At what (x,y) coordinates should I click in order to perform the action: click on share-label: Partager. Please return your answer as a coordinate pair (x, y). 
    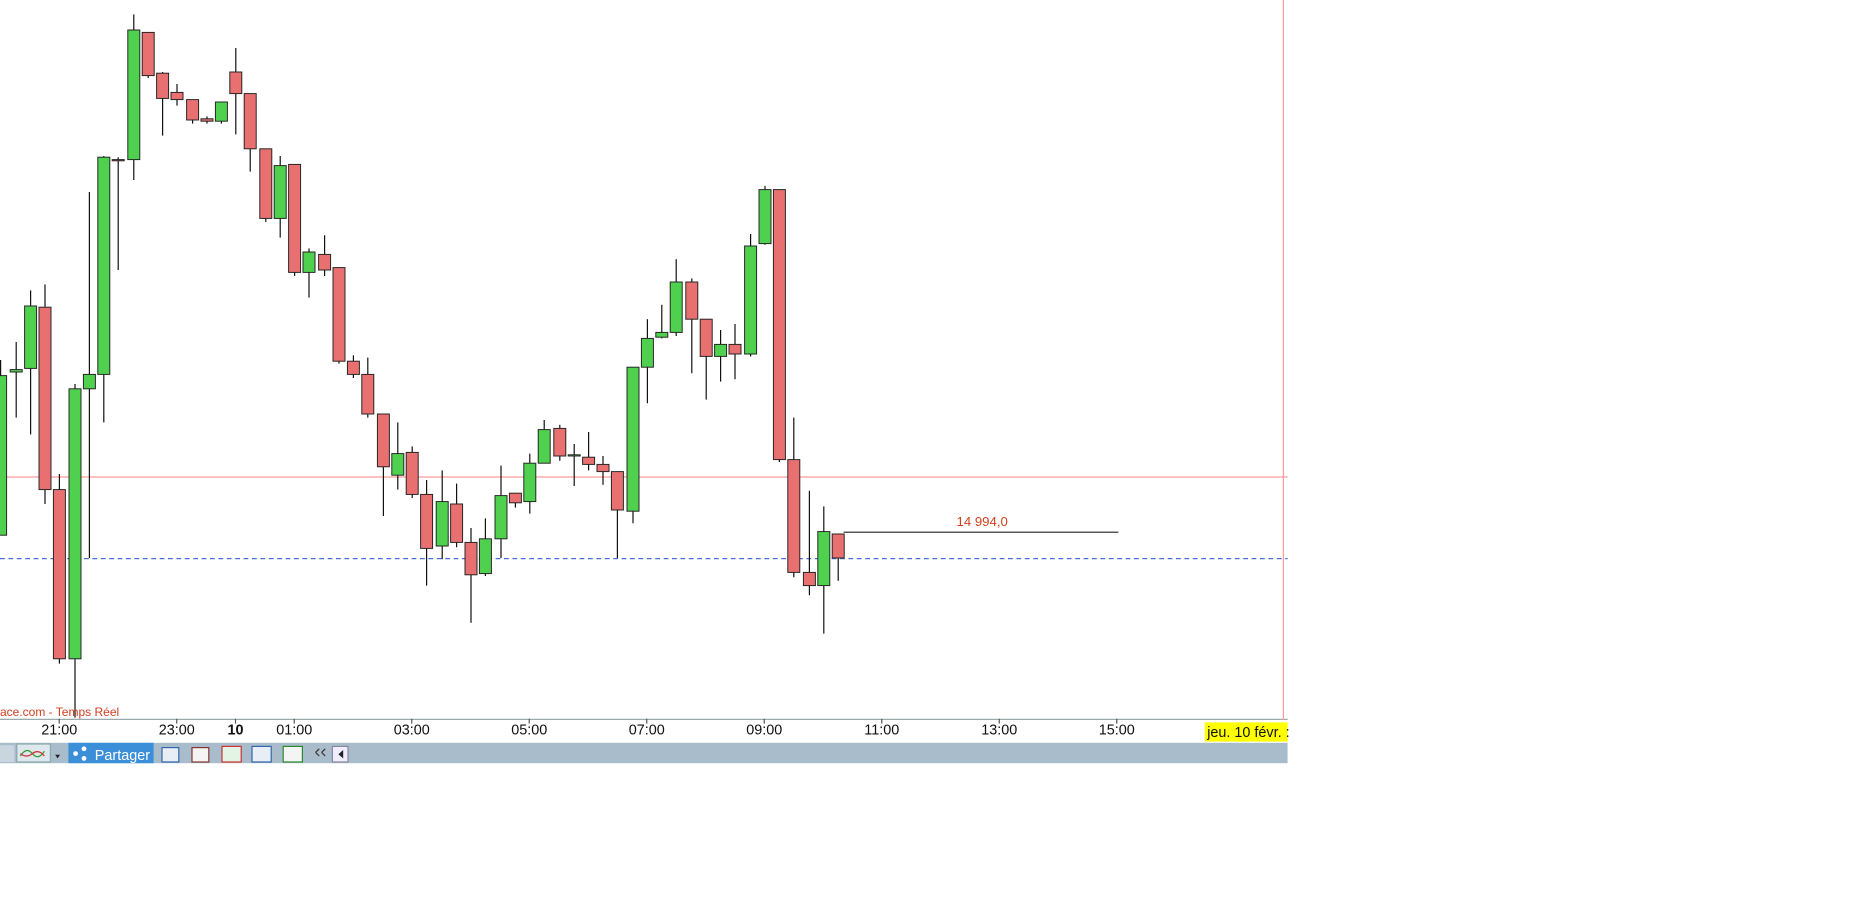
    Looking at the image, I should click on (122, 756).